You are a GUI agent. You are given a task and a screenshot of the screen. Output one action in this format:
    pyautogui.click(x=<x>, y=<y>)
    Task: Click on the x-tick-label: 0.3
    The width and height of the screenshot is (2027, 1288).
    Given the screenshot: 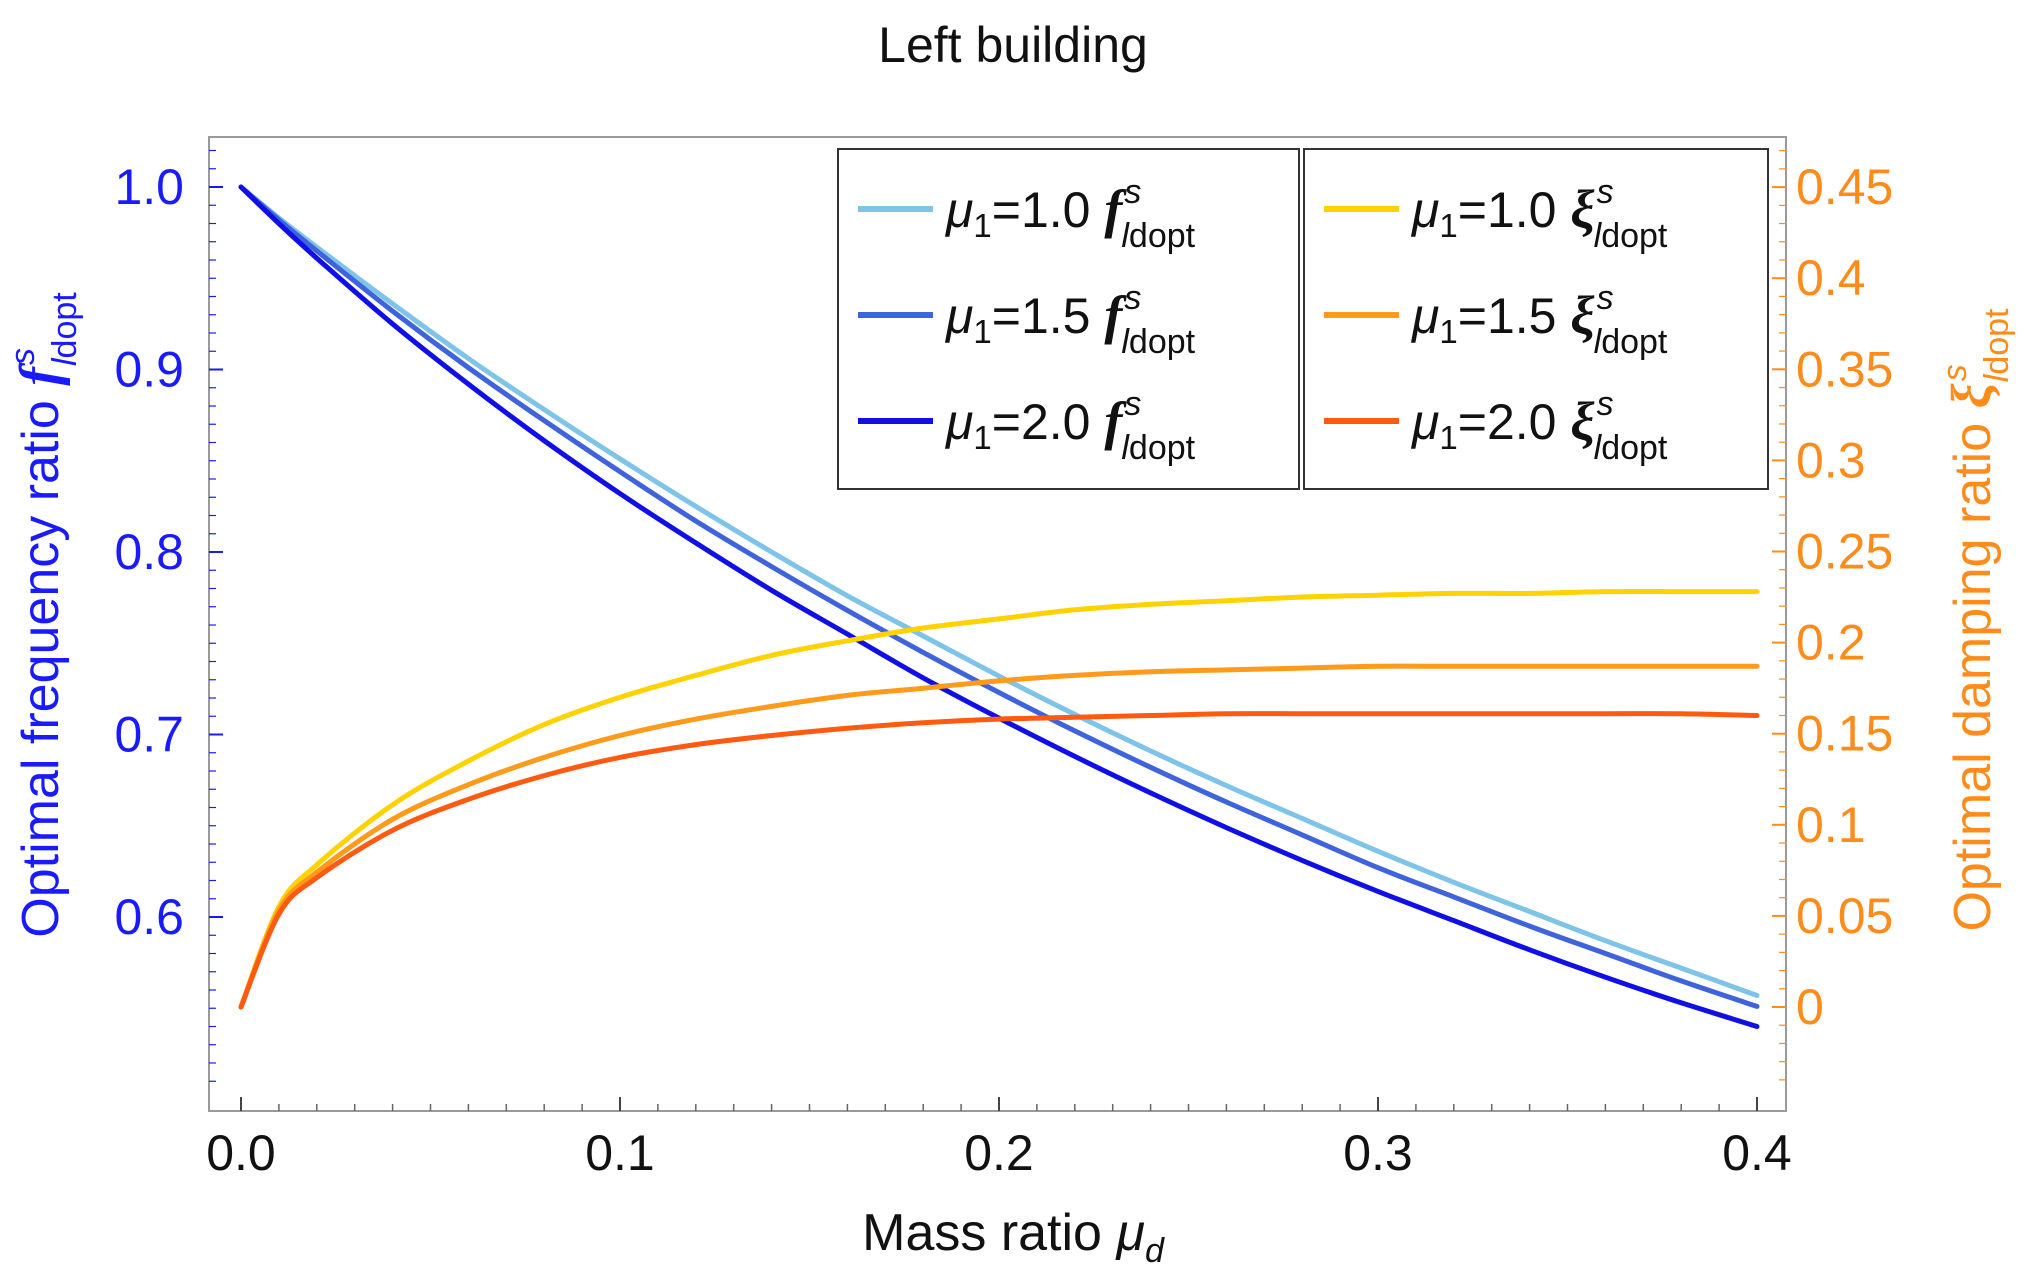 What is the action you would take?
    pyautogui.click(x=1378, y=1153)
    